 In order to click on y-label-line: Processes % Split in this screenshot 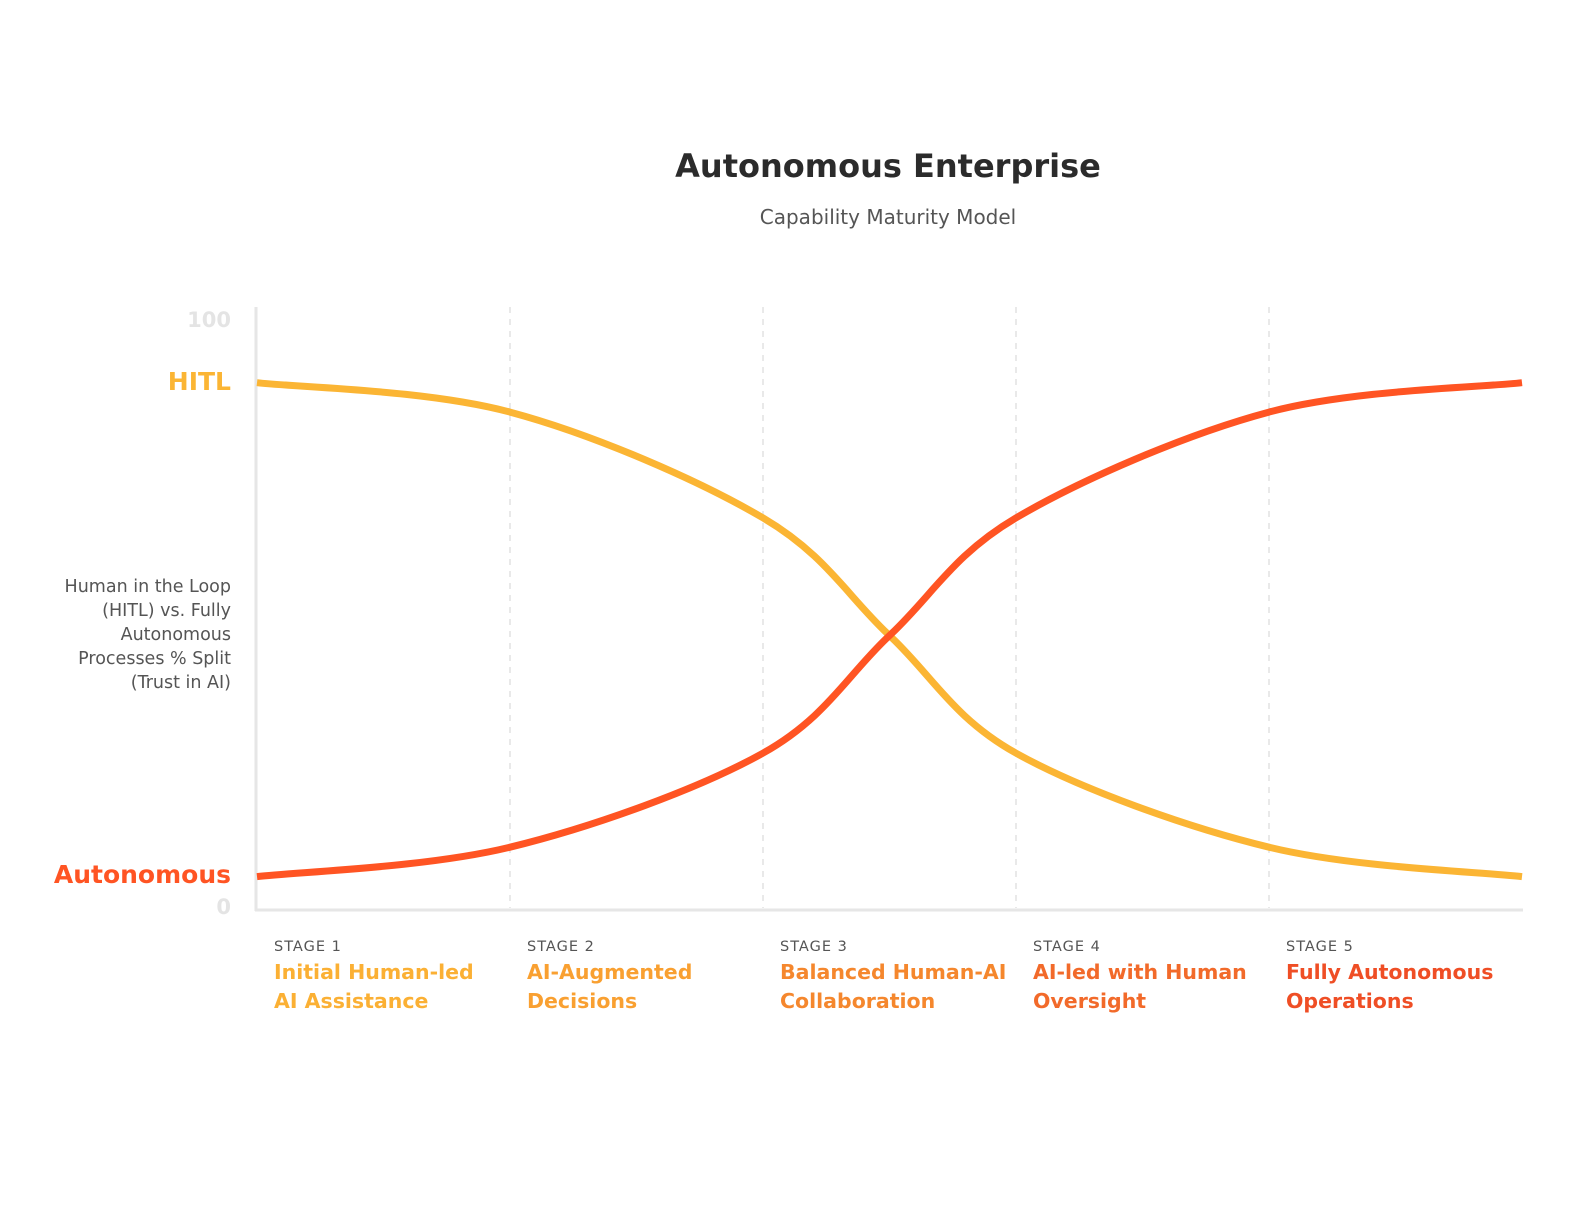, I will do `click(154, 659)`.